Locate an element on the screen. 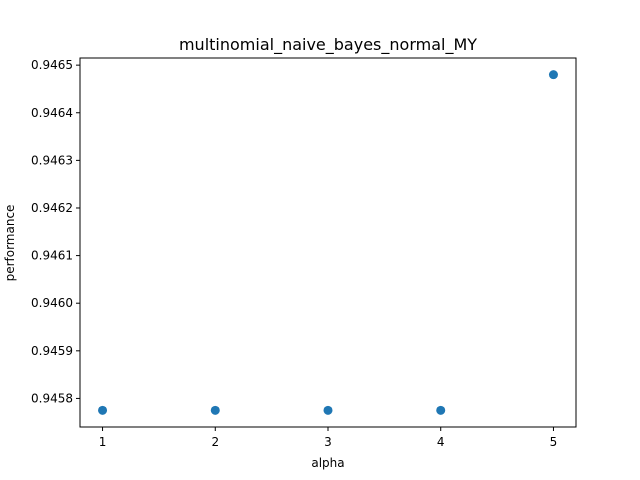  y-tick-label: 0.9464 is located at coordinates (52, 113).